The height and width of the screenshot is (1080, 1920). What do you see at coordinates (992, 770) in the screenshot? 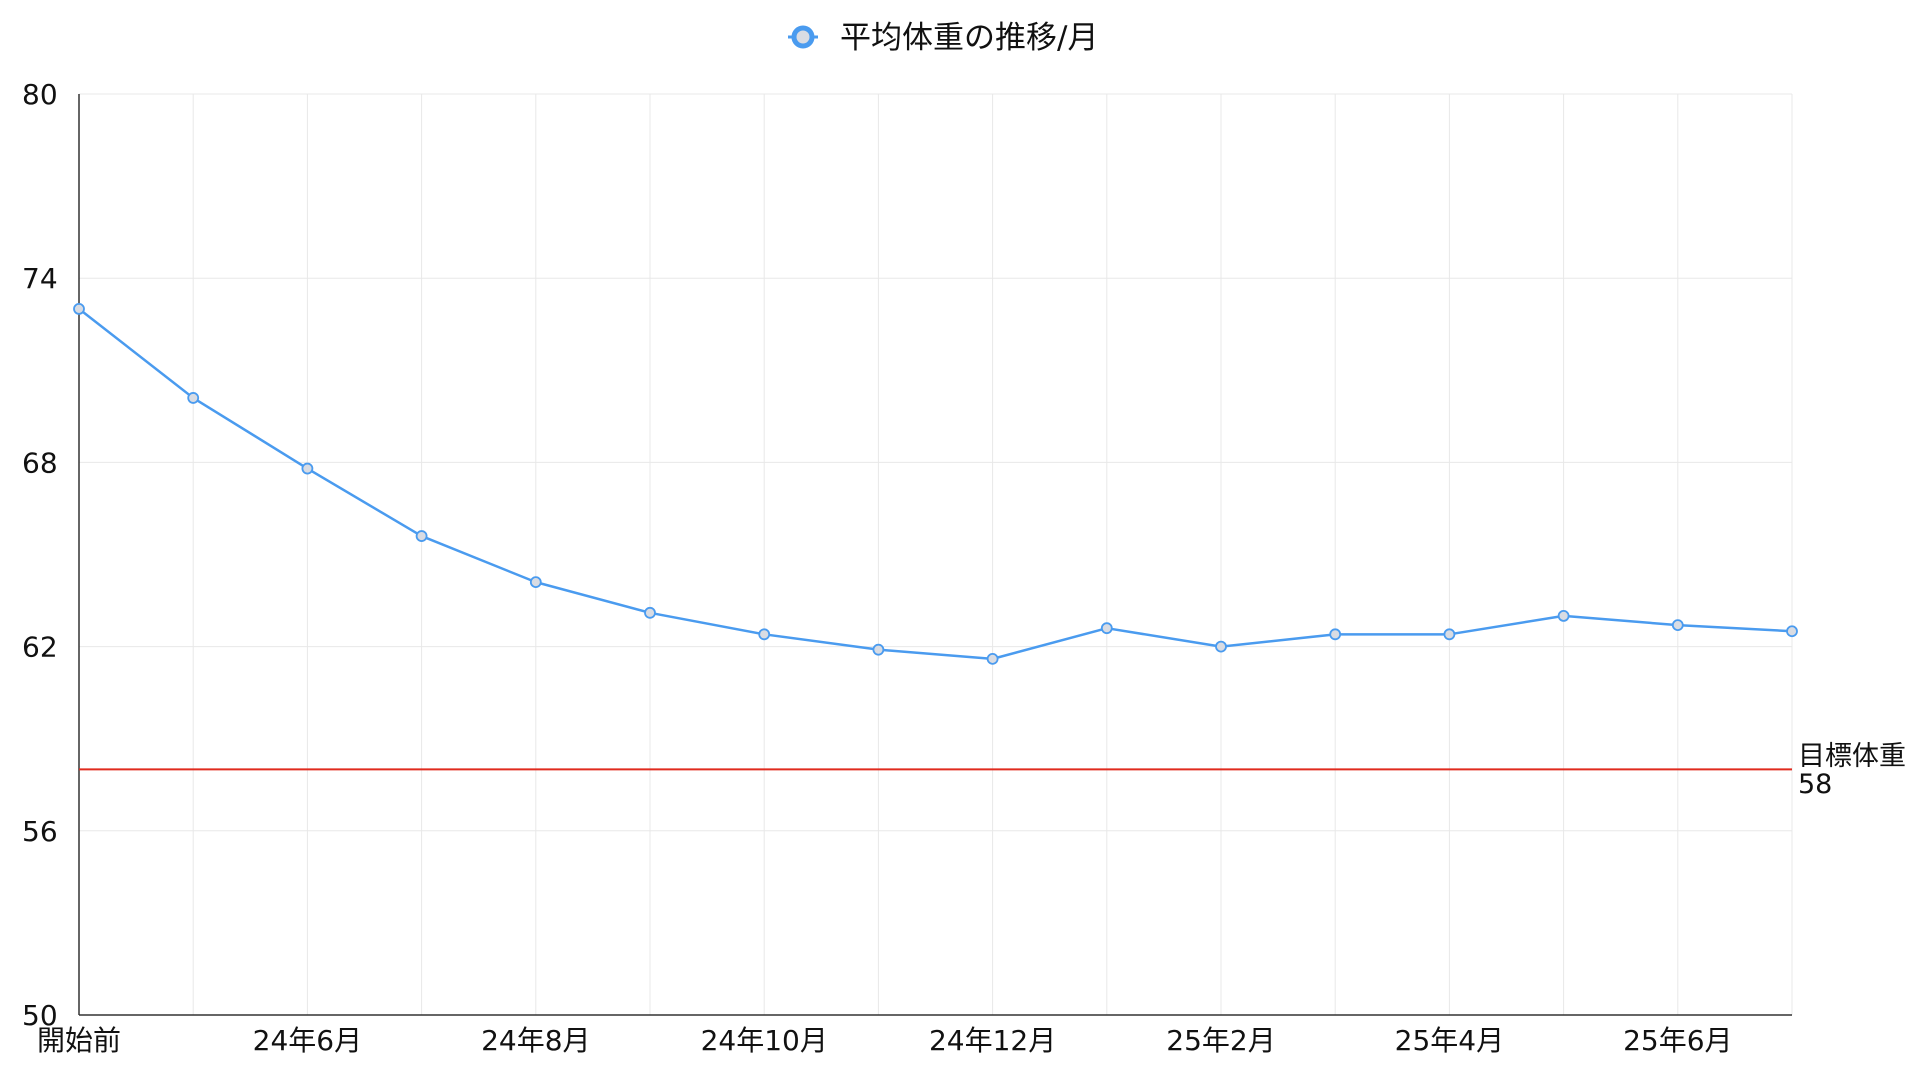
I see `target-weight-line: 目標体重 58` at bounding box center [992, 770].